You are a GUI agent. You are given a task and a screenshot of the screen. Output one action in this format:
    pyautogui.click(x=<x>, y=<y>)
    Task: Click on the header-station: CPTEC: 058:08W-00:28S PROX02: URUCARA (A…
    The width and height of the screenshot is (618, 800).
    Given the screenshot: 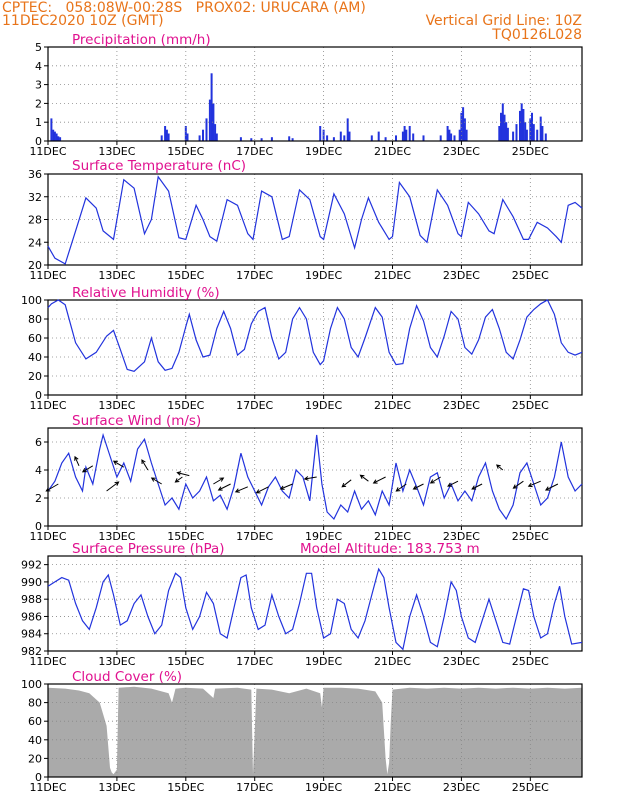 What is the action you would take?
    pyautogui.click(x=184, y=8)
    